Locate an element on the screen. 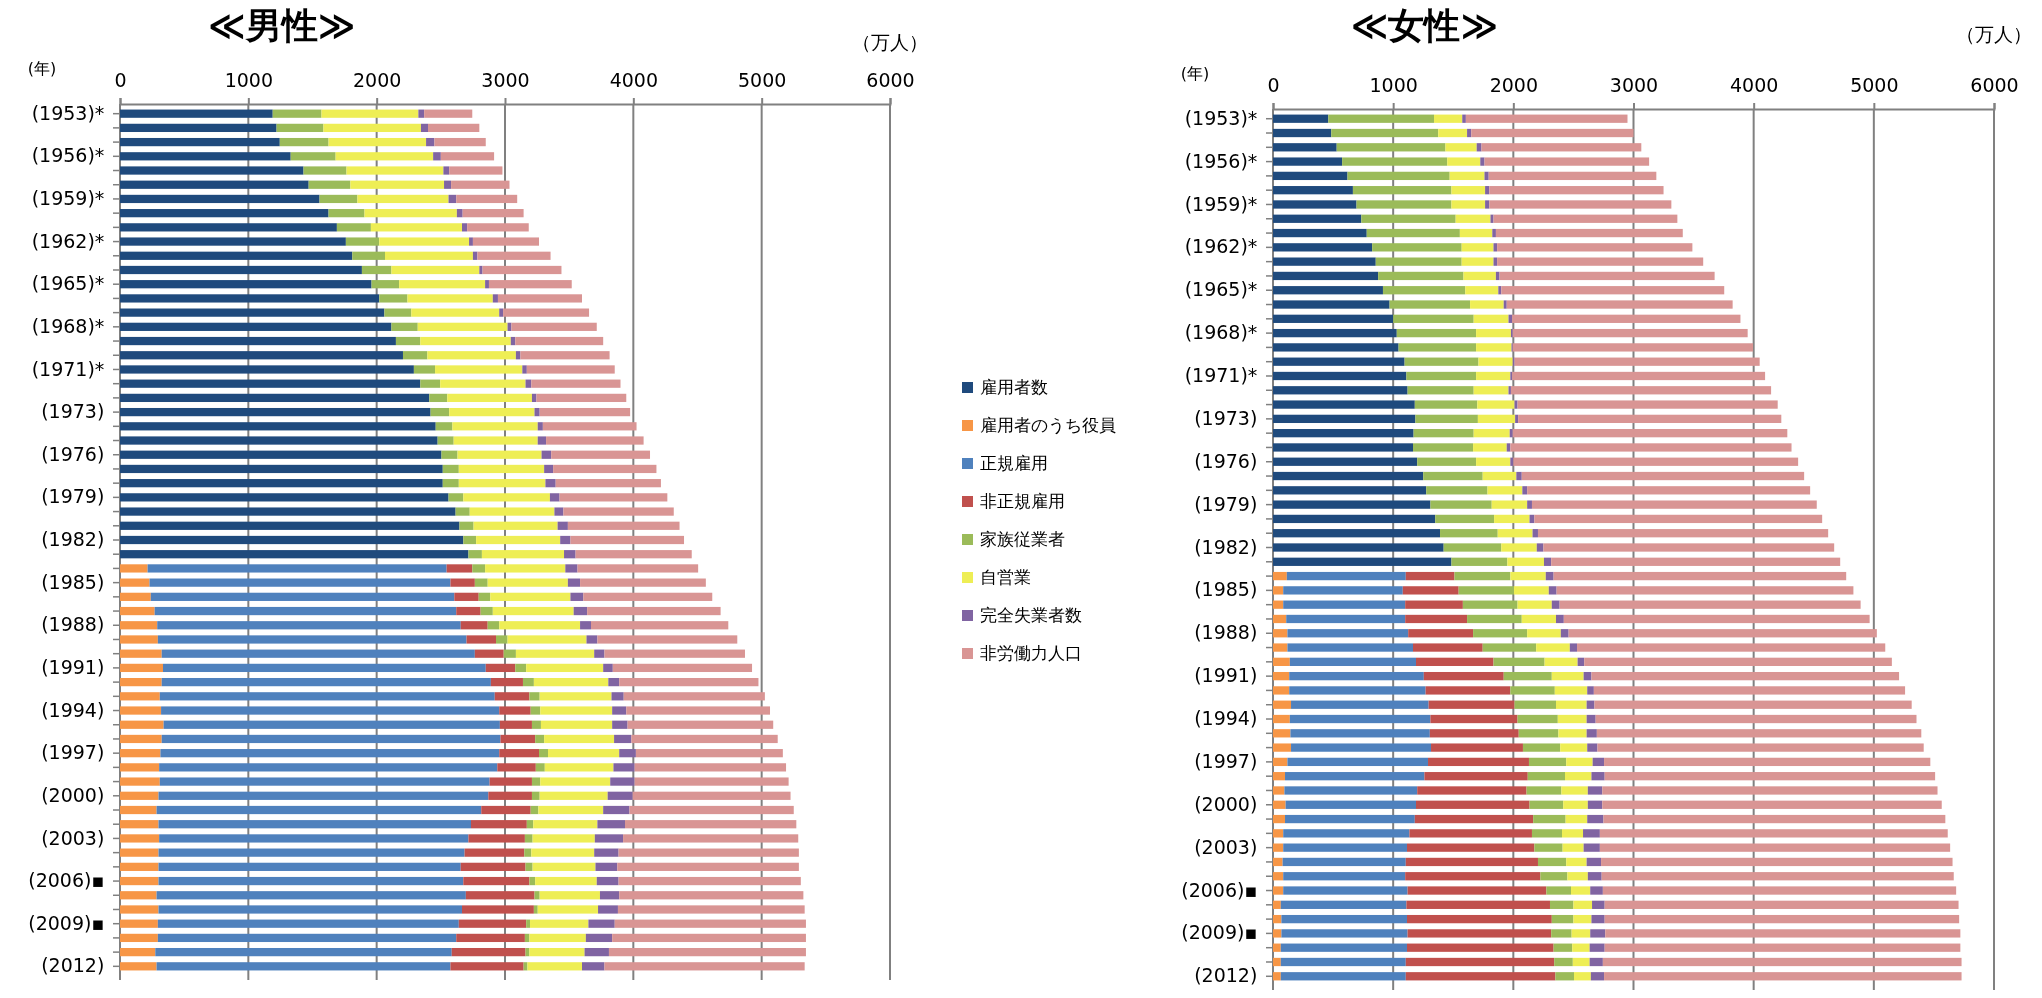  y-tick-label: (1988) is located at coordinates (73, 624).